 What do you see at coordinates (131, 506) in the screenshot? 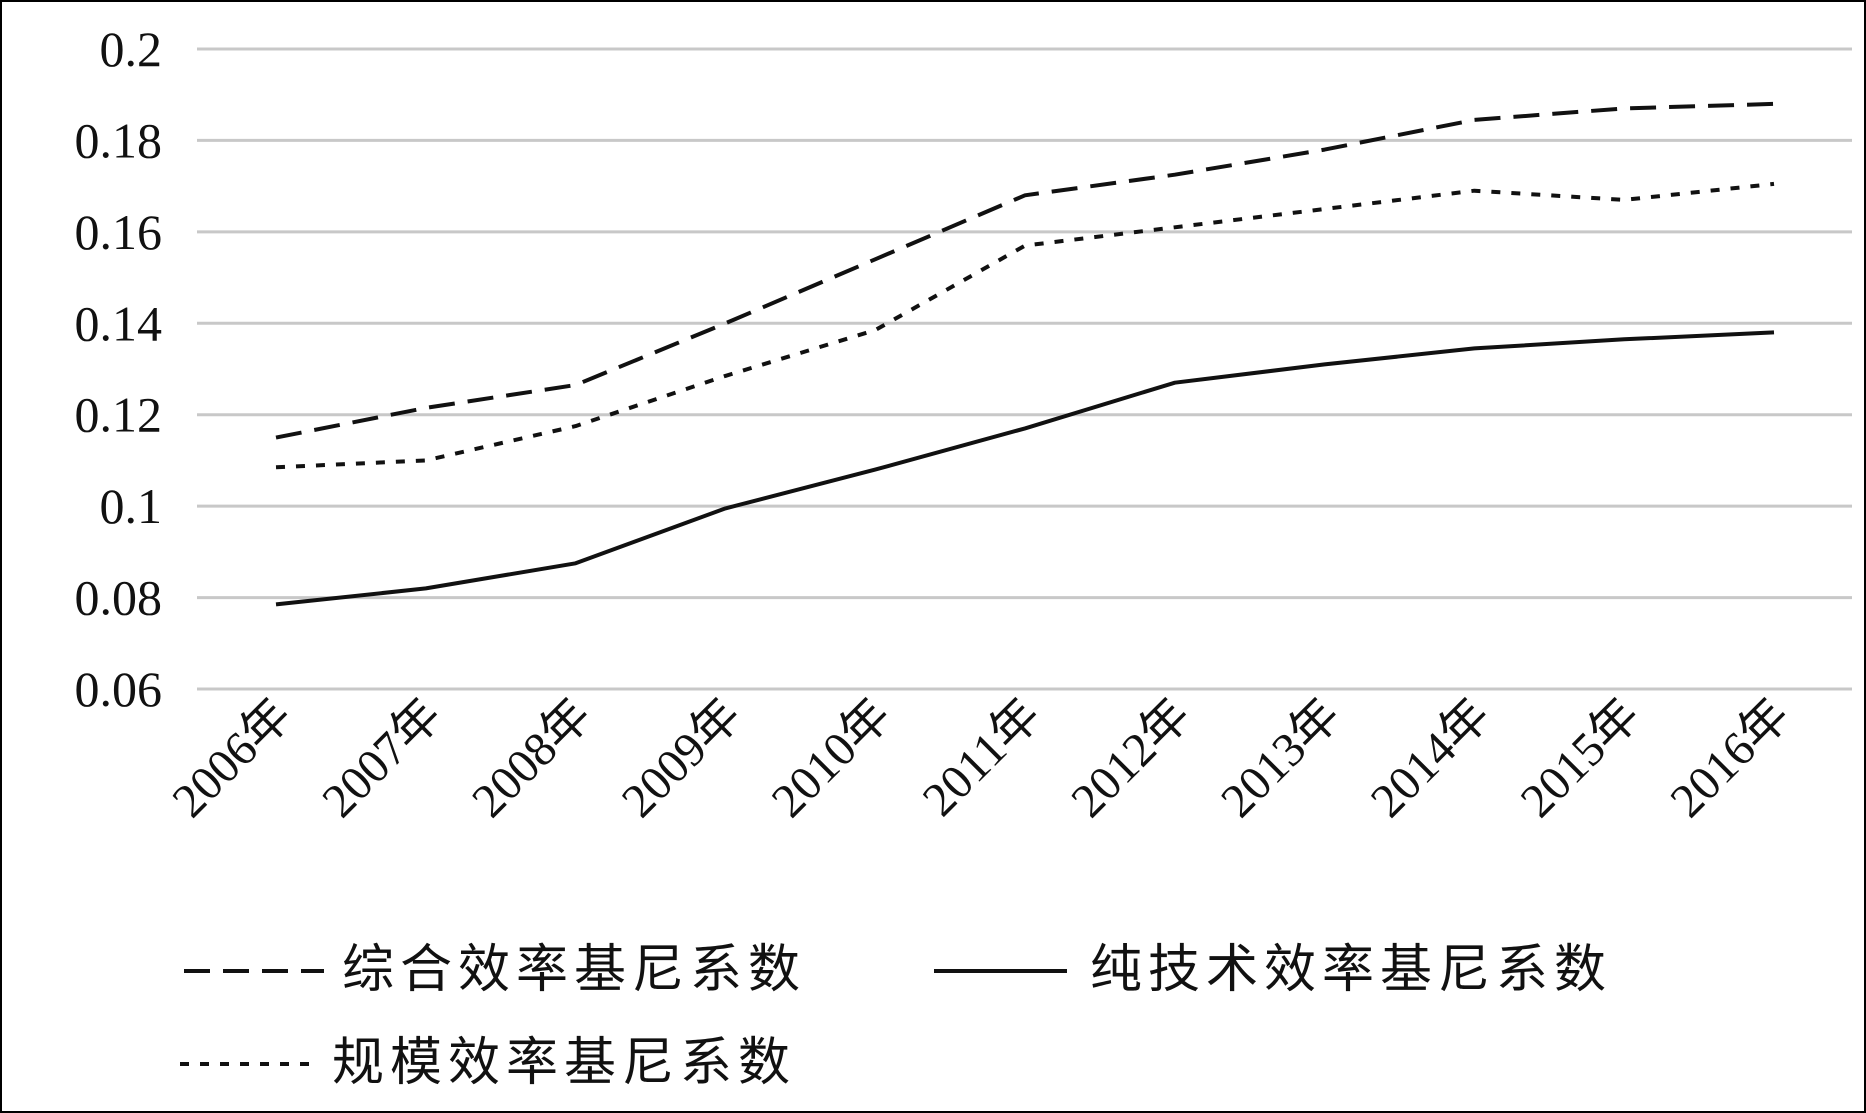
I see `y-tick-label: 0.1` at bounding box center [131, 506].